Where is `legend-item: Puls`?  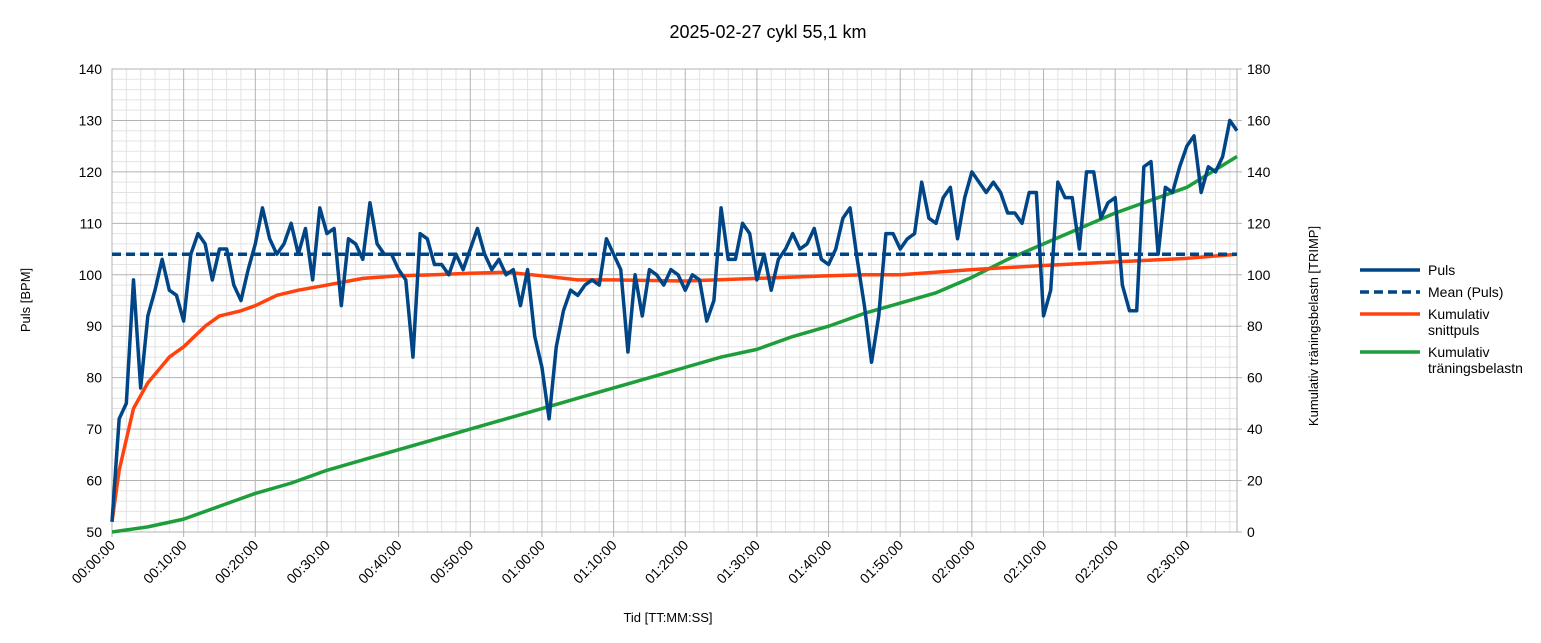 legend-item: Puls is located at coordinates (1450, 270).